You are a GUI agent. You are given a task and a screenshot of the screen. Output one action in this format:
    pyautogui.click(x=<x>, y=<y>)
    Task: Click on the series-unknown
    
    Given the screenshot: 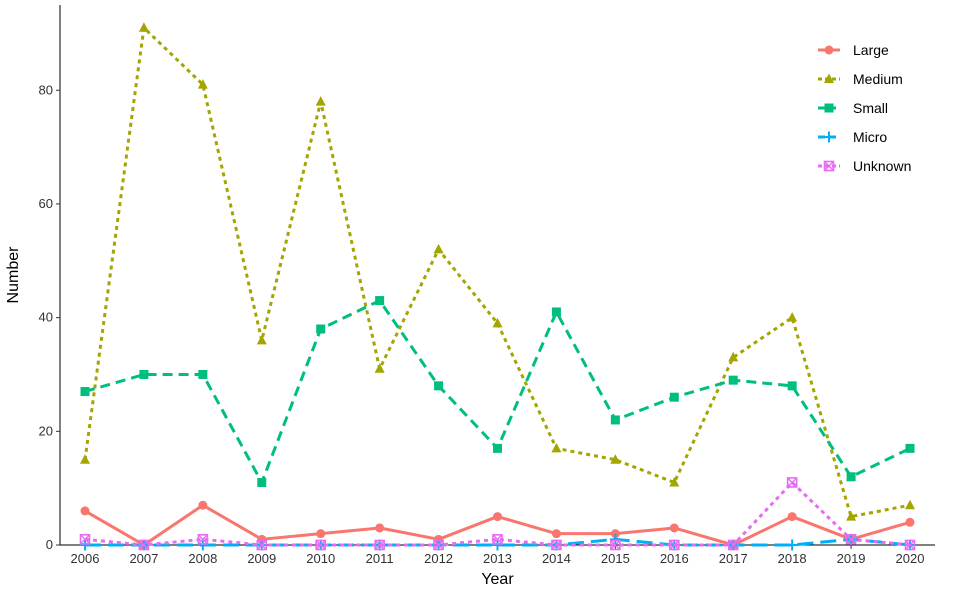 What is the action you would take?
    pyautogui.click(x=497, y=514)
    